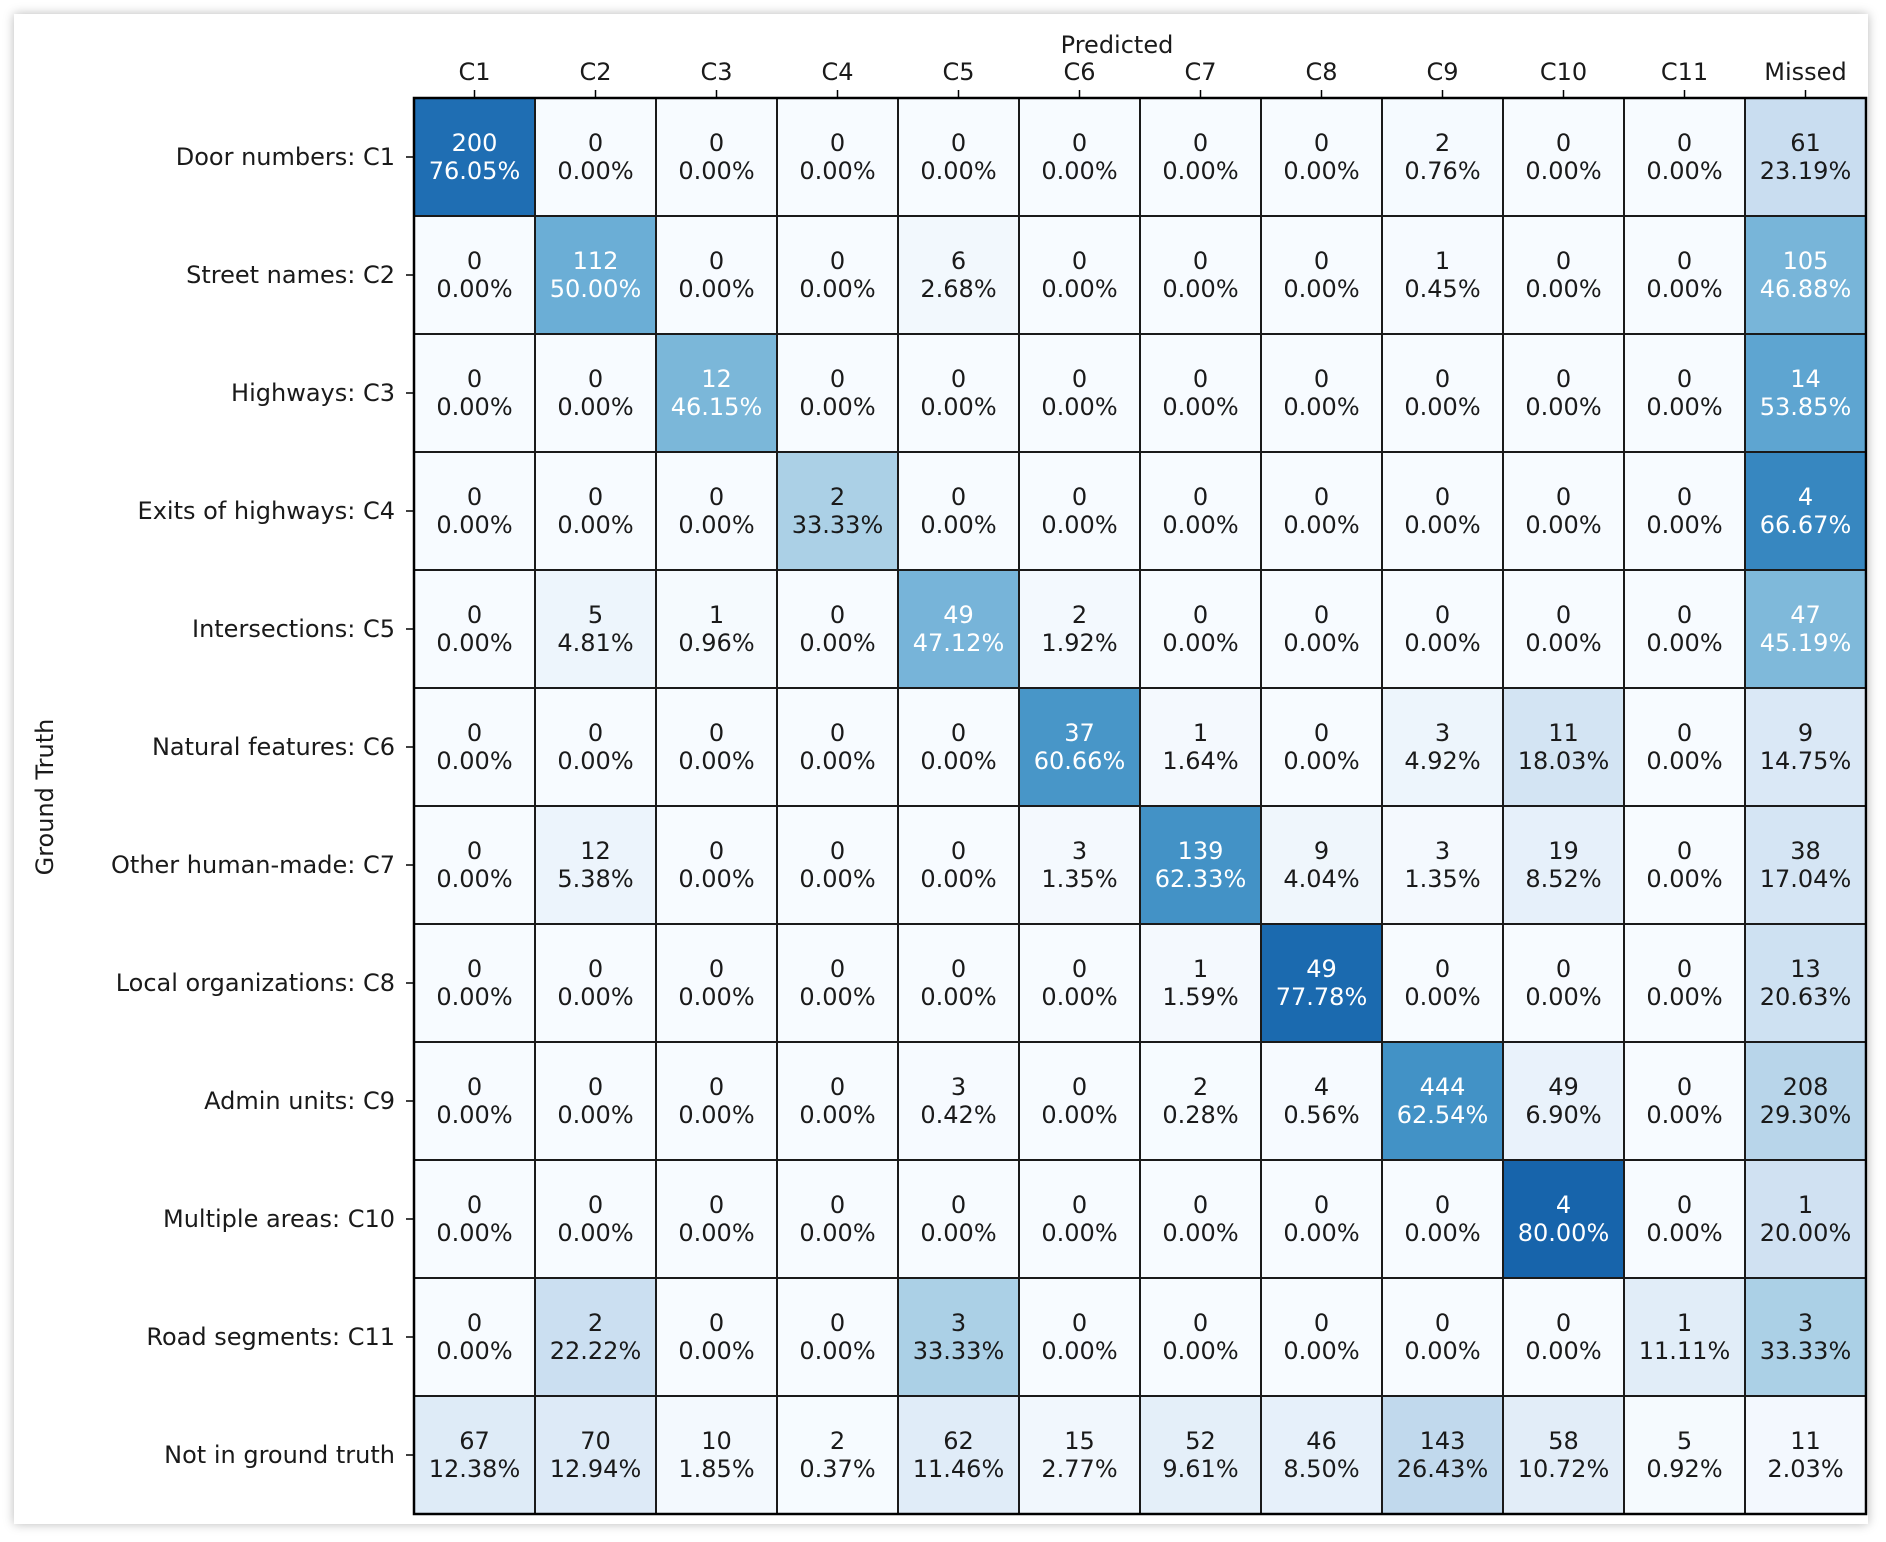  What do you see at coordinates (1442, 143) in the screenshot?
I see `cell-count-label: 2` at bounding box center [1442, 143].